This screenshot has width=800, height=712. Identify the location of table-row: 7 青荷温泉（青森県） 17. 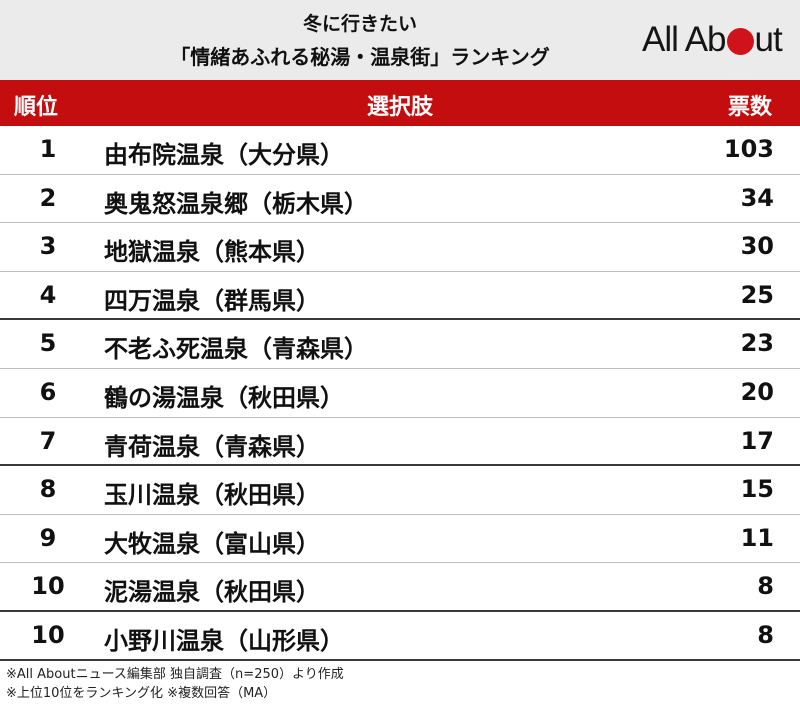
(400, 442).